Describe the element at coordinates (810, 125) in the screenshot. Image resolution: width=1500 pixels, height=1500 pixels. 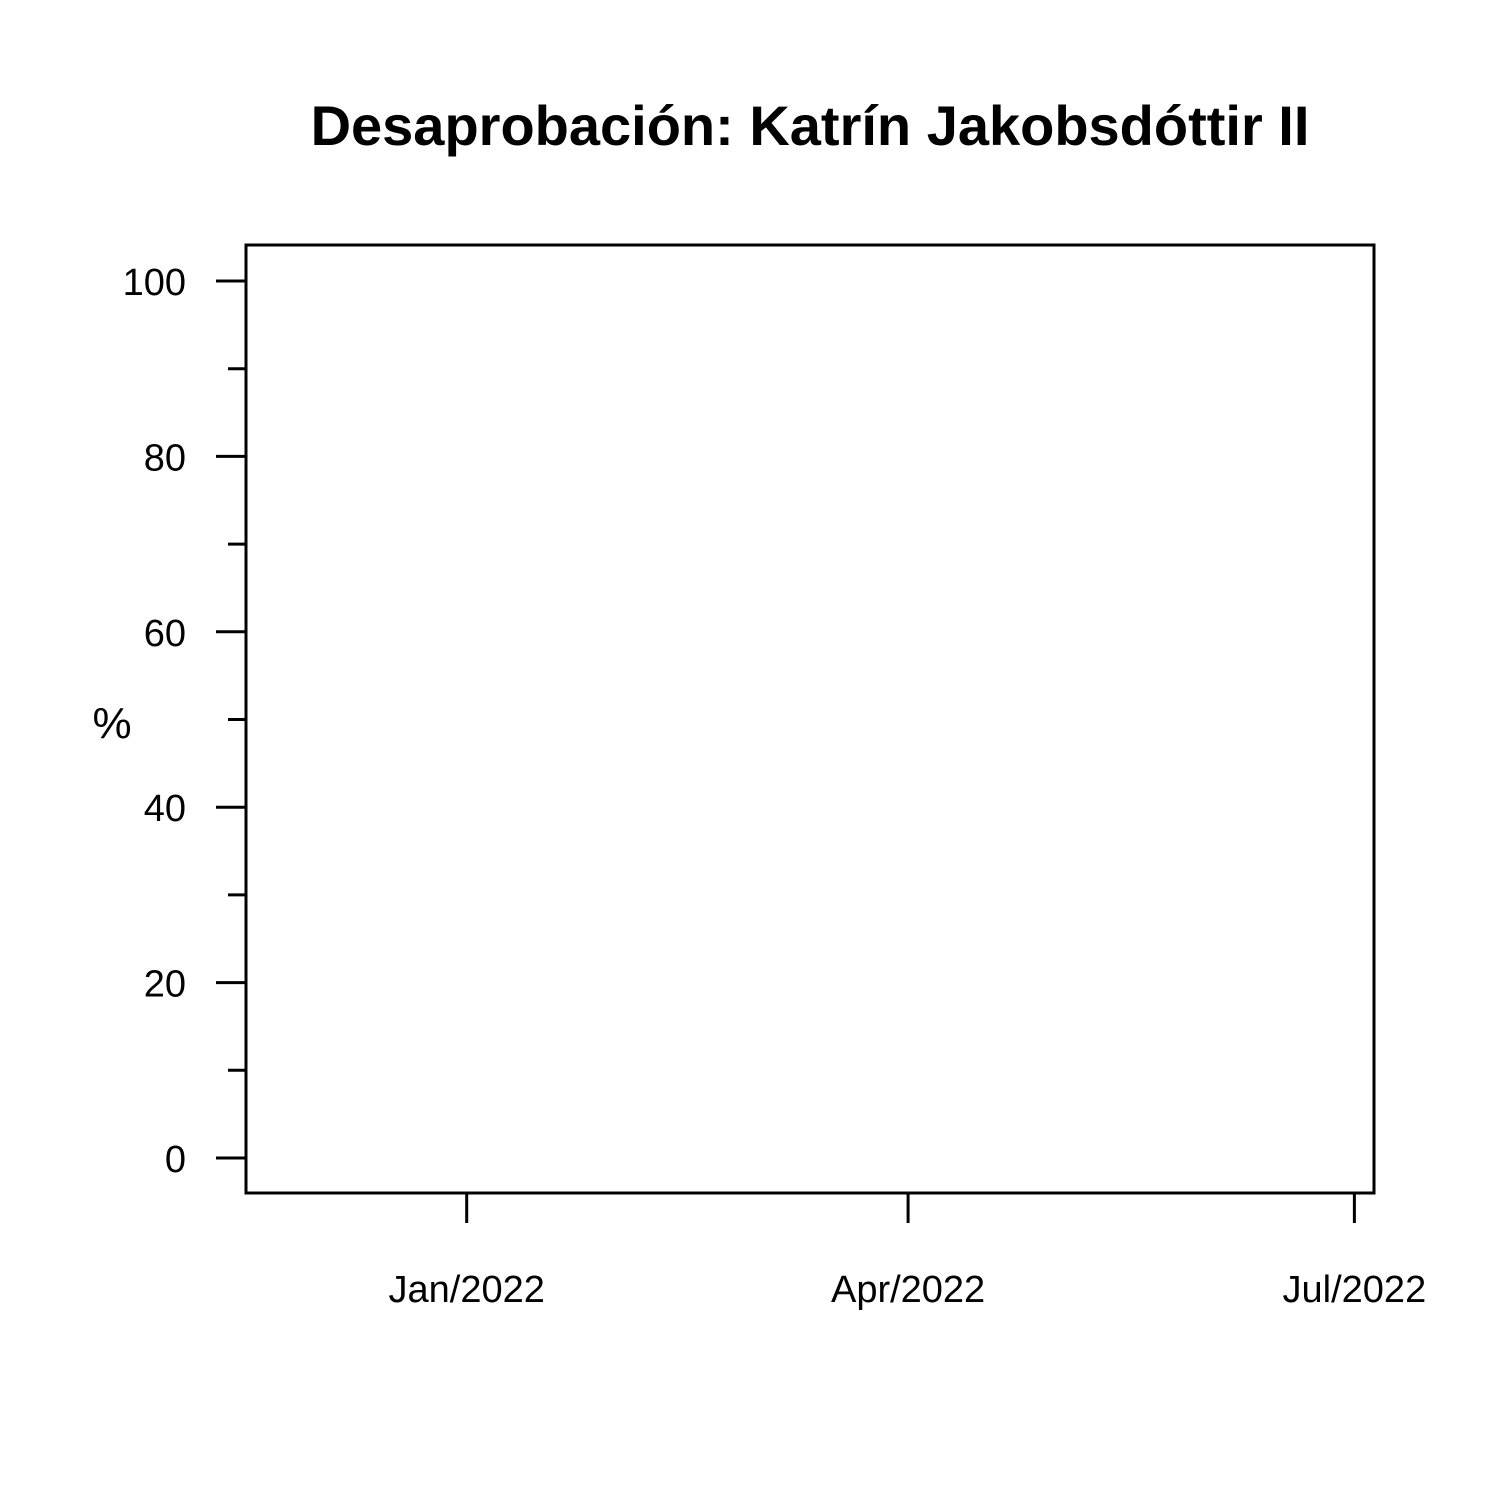
I see `chart-title: Desaprobación: Katrín Jakobsdóttir II` at that location.